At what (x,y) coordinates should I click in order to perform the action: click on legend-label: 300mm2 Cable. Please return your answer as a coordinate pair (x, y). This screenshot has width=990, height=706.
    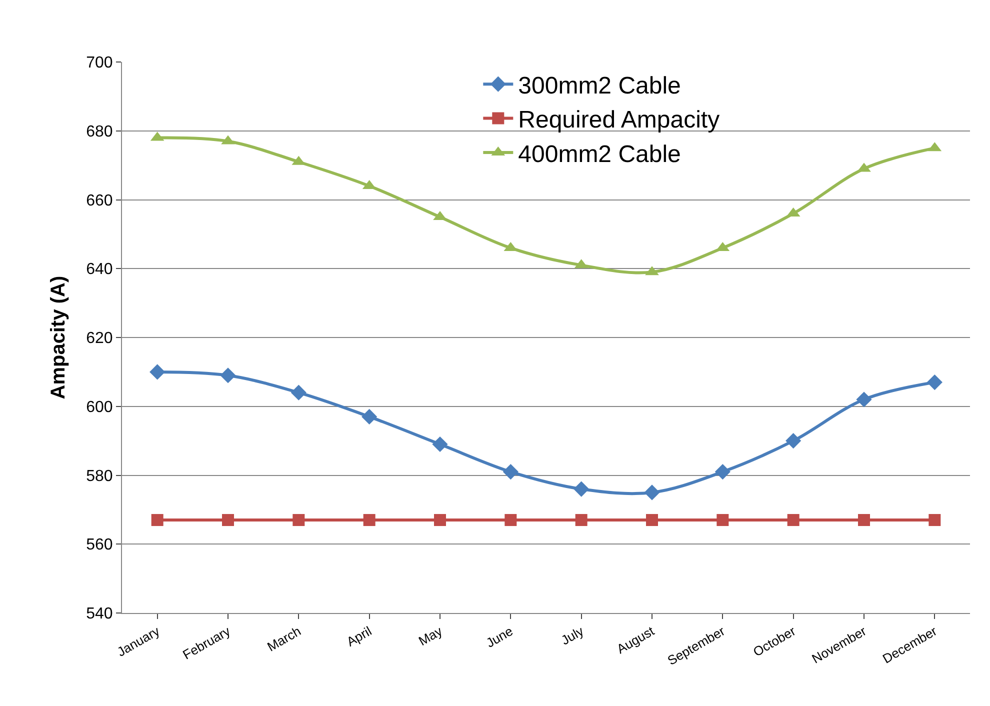
    Looking at the image, I should click on (599, 86).